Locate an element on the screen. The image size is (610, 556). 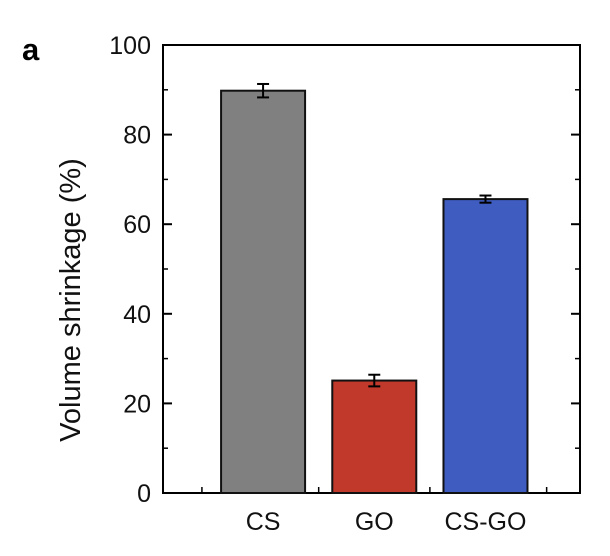
y-tick-label: 40 is located at coordinates (137, 315).